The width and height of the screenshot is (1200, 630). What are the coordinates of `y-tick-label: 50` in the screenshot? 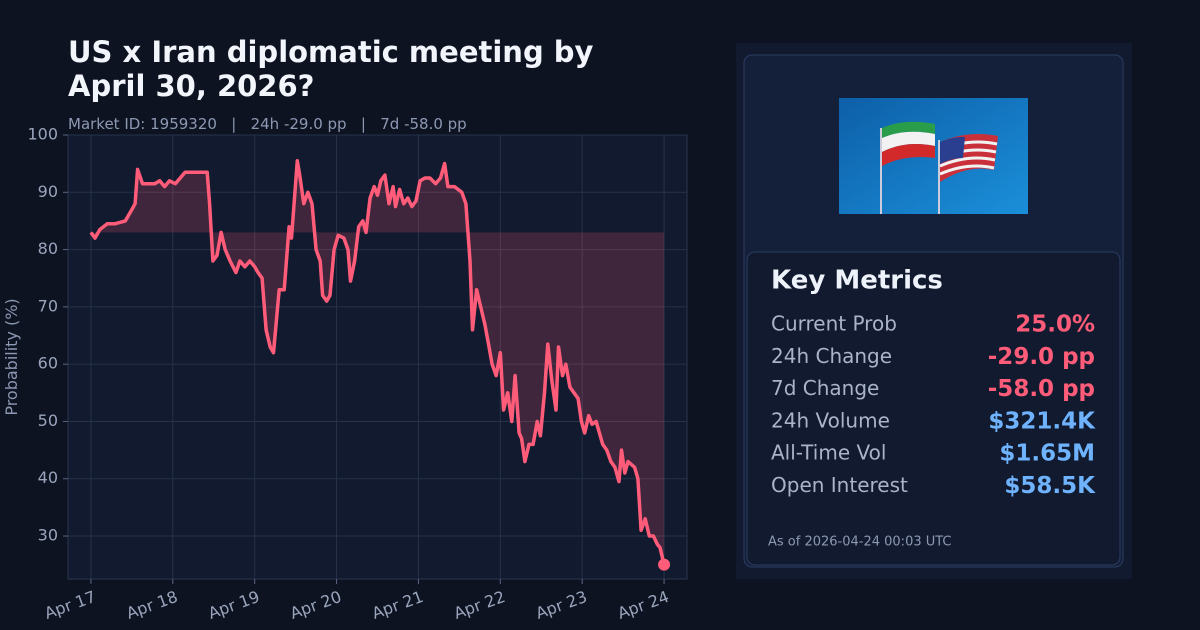 It's located at (48, 420).